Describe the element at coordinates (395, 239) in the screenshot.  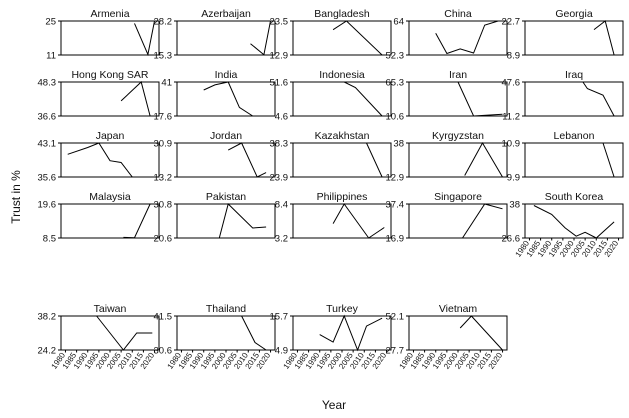
I see `y-tick-label: 16.9` at that location.